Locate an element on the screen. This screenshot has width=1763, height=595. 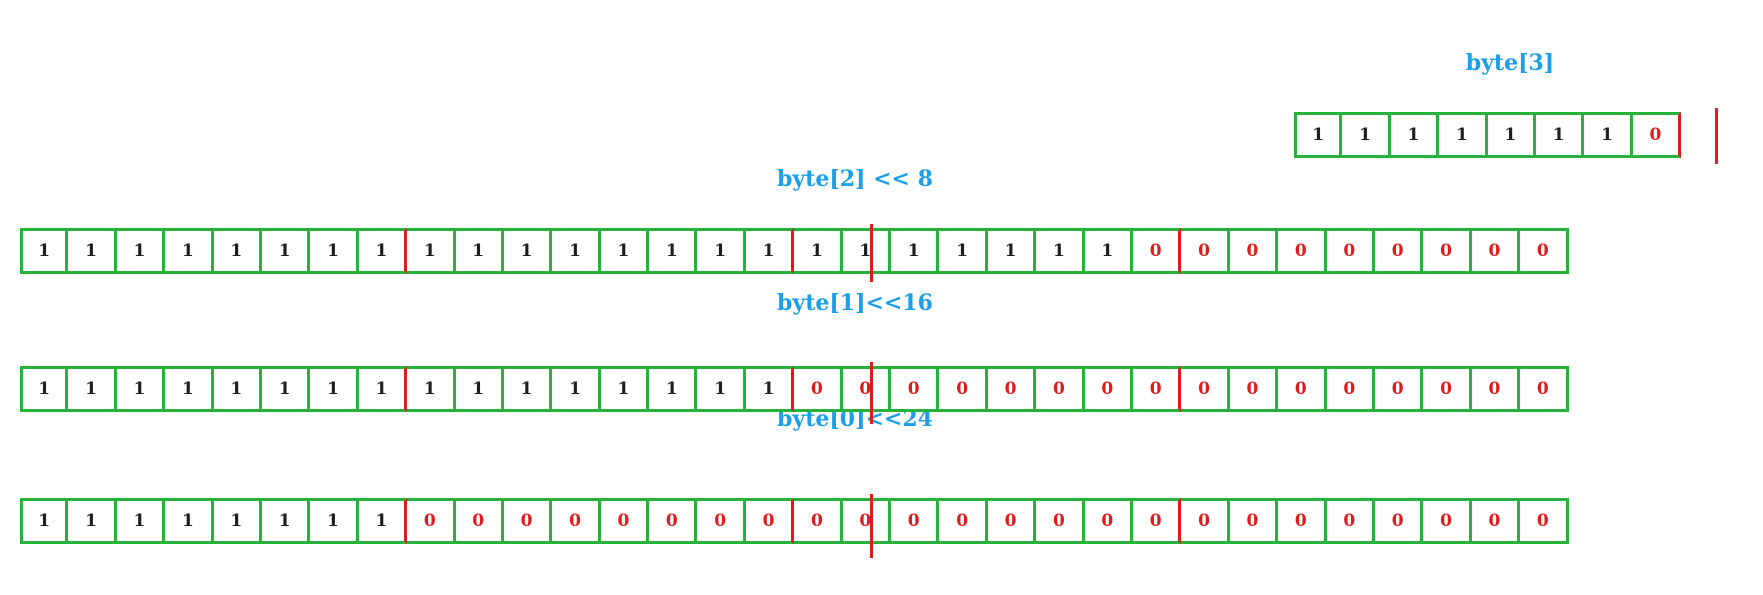
title-byte1-shift16: byte[1]<<16 is located at coordinates (855, 303).